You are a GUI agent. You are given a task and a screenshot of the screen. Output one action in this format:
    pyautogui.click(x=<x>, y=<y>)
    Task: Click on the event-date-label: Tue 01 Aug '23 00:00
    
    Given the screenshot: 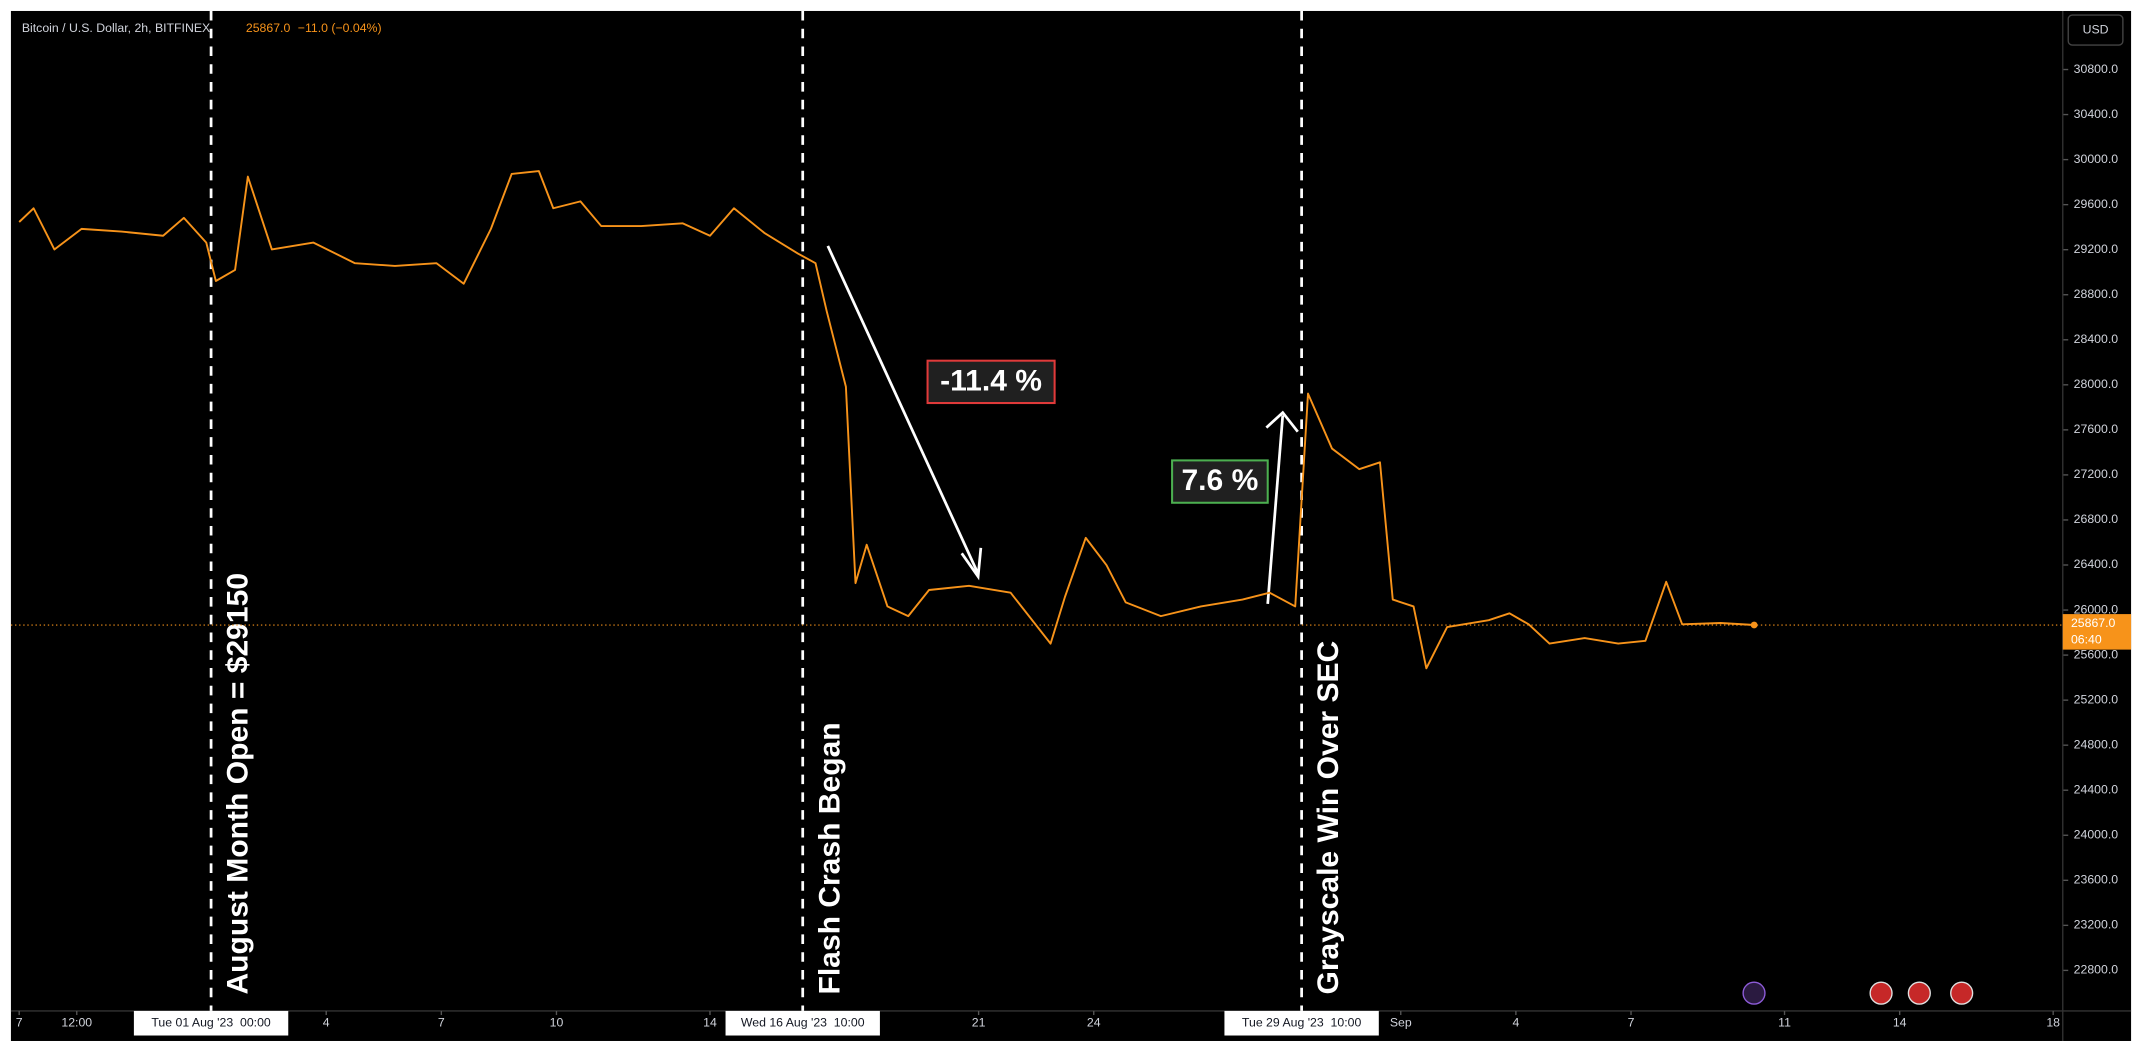 What is the action you would take?
    pyautogui.click(x=211, y=1022)
    